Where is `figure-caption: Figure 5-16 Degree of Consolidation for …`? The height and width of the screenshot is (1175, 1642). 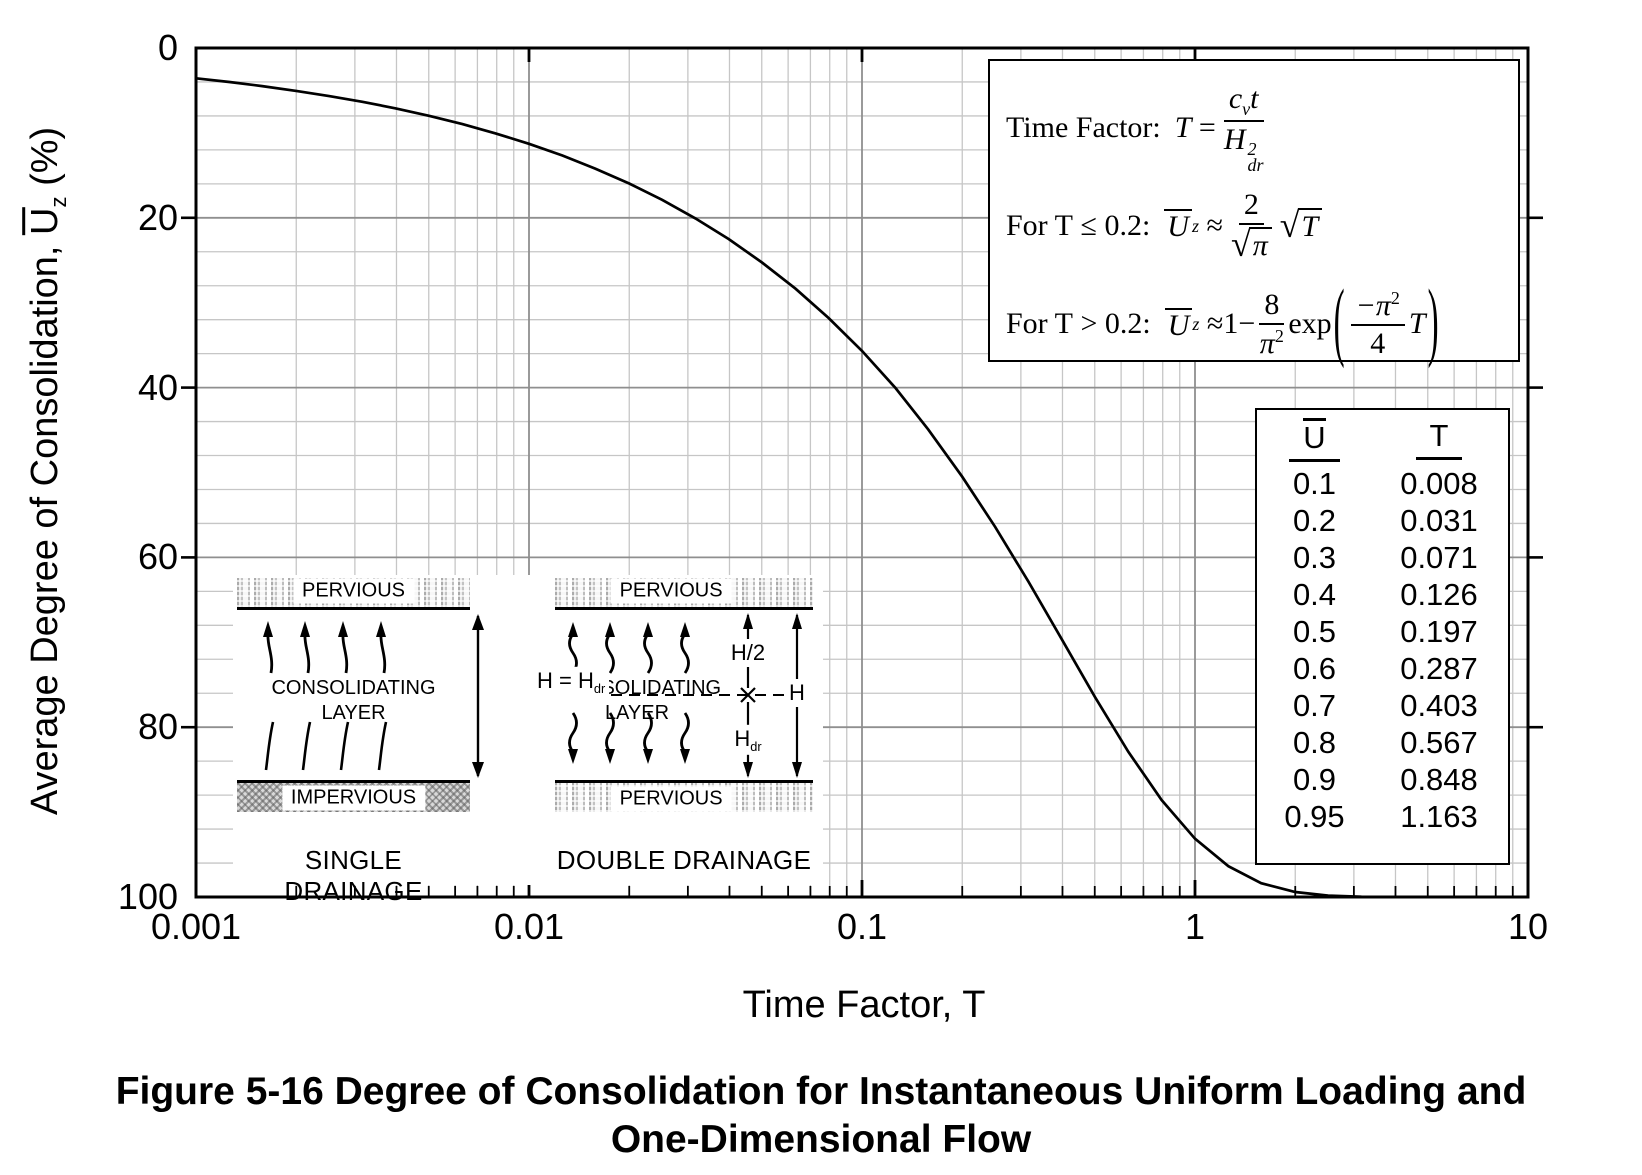 figure-caption: Figure 5-16 Degree of Consolidation for … is located at coordinates (821, 1116).